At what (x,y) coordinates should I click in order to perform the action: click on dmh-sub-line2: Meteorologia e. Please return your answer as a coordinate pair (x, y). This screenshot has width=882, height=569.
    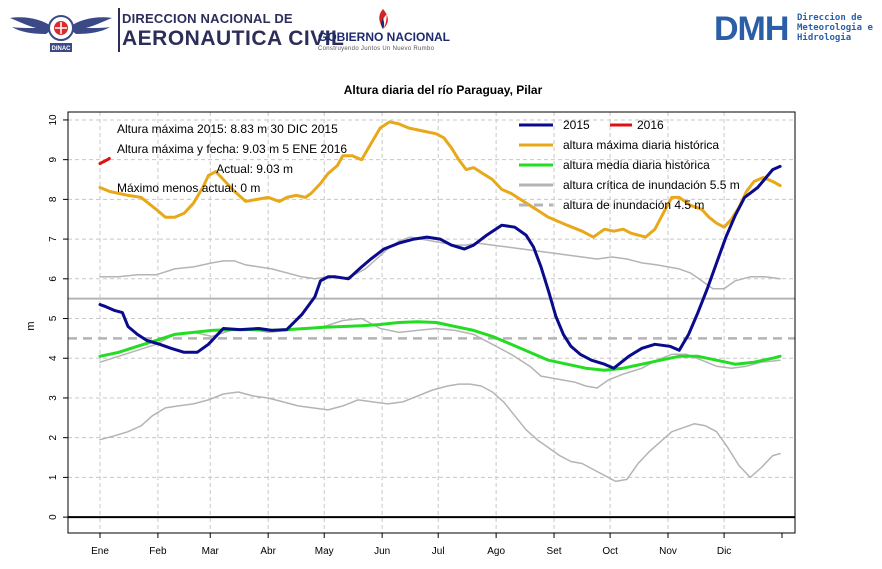
    Looking at the image, I should click on (835, 28).